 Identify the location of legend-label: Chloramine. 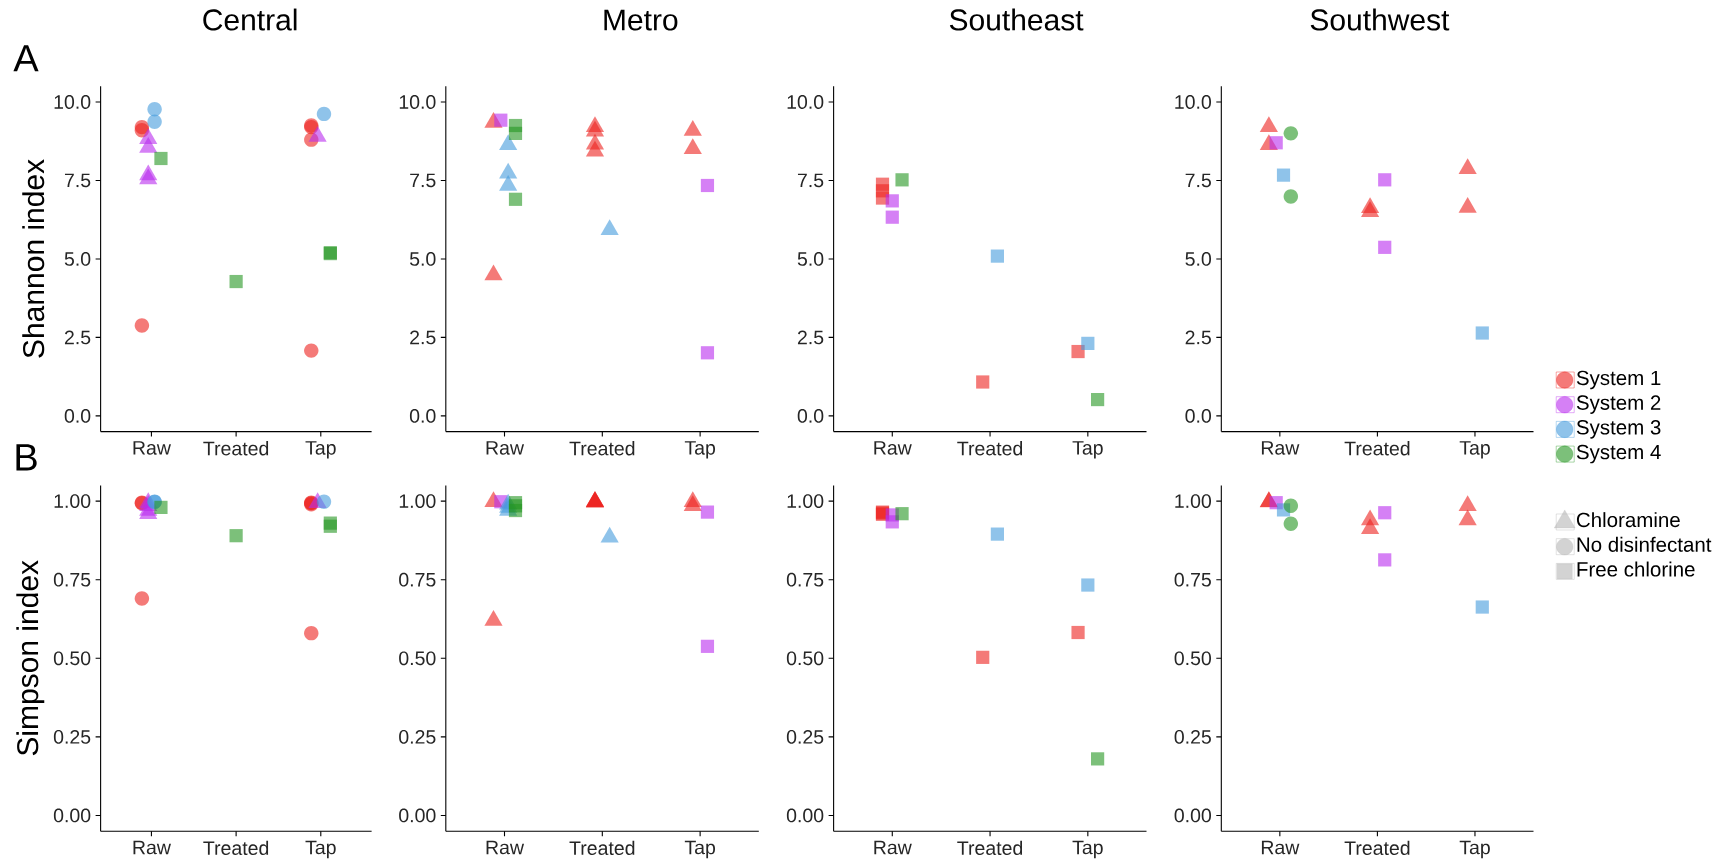
(1628, 520).